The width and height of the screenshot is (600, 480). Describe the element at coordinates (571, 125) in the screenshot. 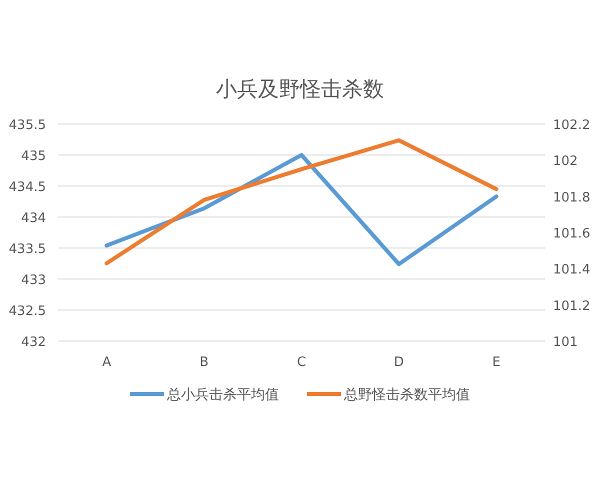

I see `y2-tick-label: 102.2` at that location.